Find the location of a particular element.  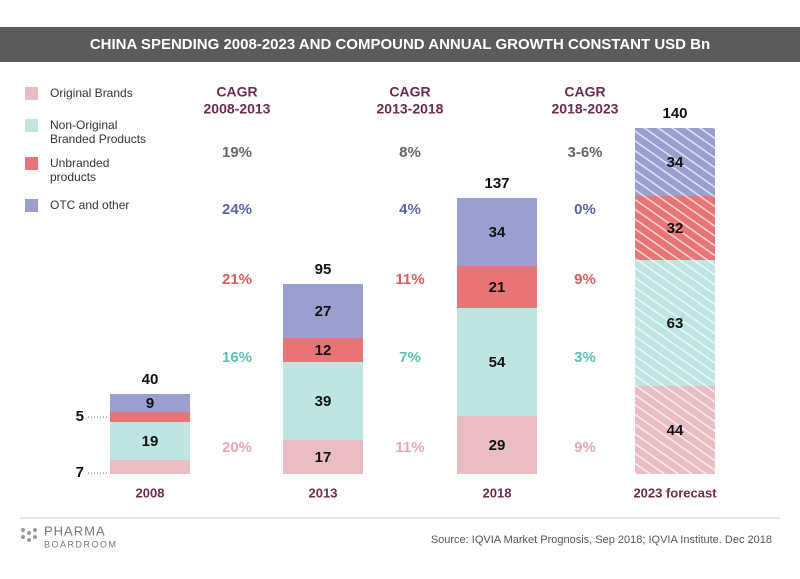

data-label: 21 is located at coordinates (497, 287).